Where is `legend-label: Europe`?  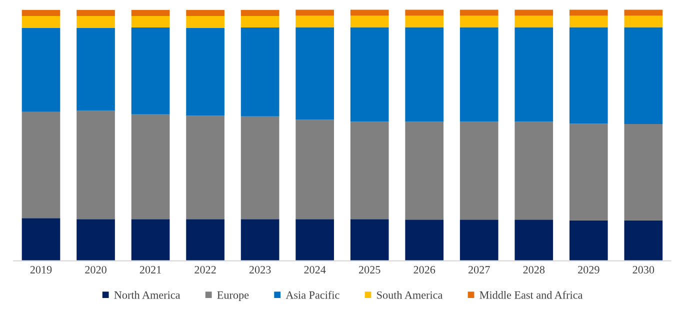 legend-label: Europe is located at coordinates (233, 296).